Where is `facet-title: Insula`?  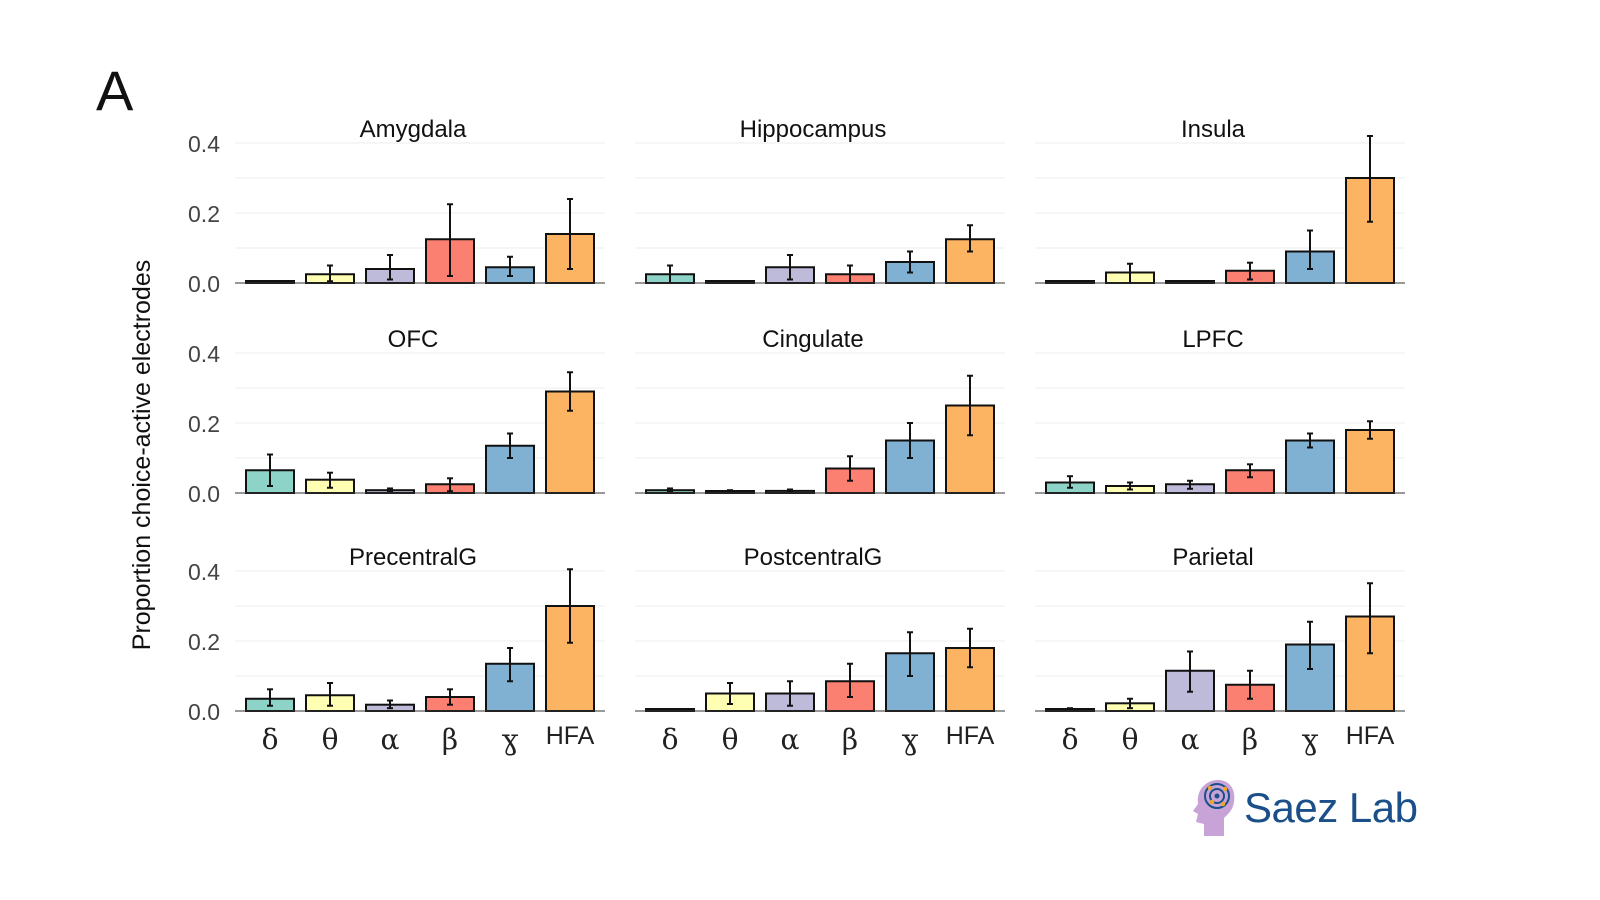
facet-title: Insula is located at coordinates (1213, 129).